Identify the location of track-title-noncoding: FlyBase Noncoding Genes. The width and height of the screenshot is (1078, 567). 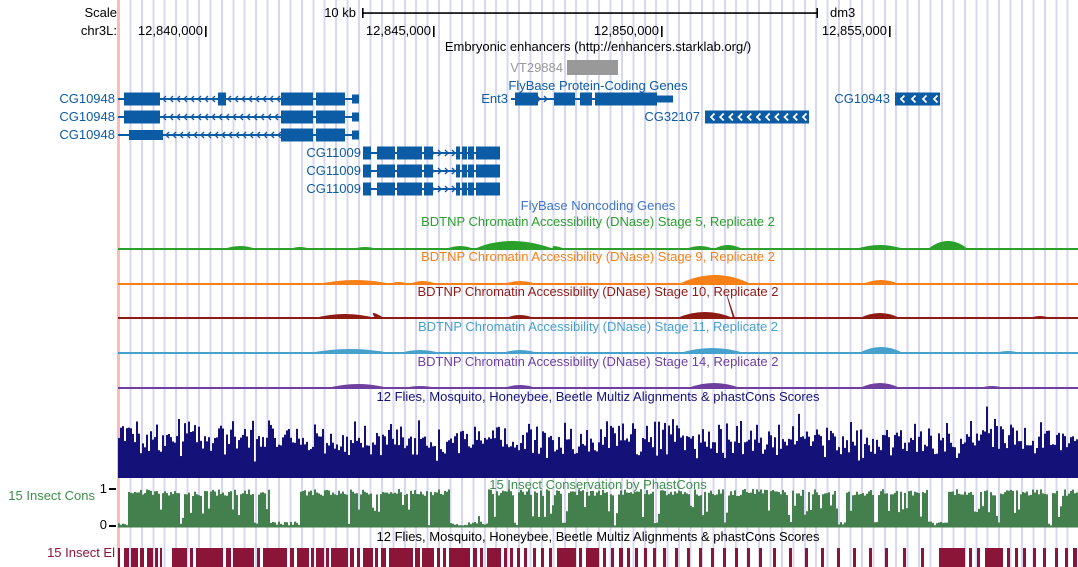
(598, 205).